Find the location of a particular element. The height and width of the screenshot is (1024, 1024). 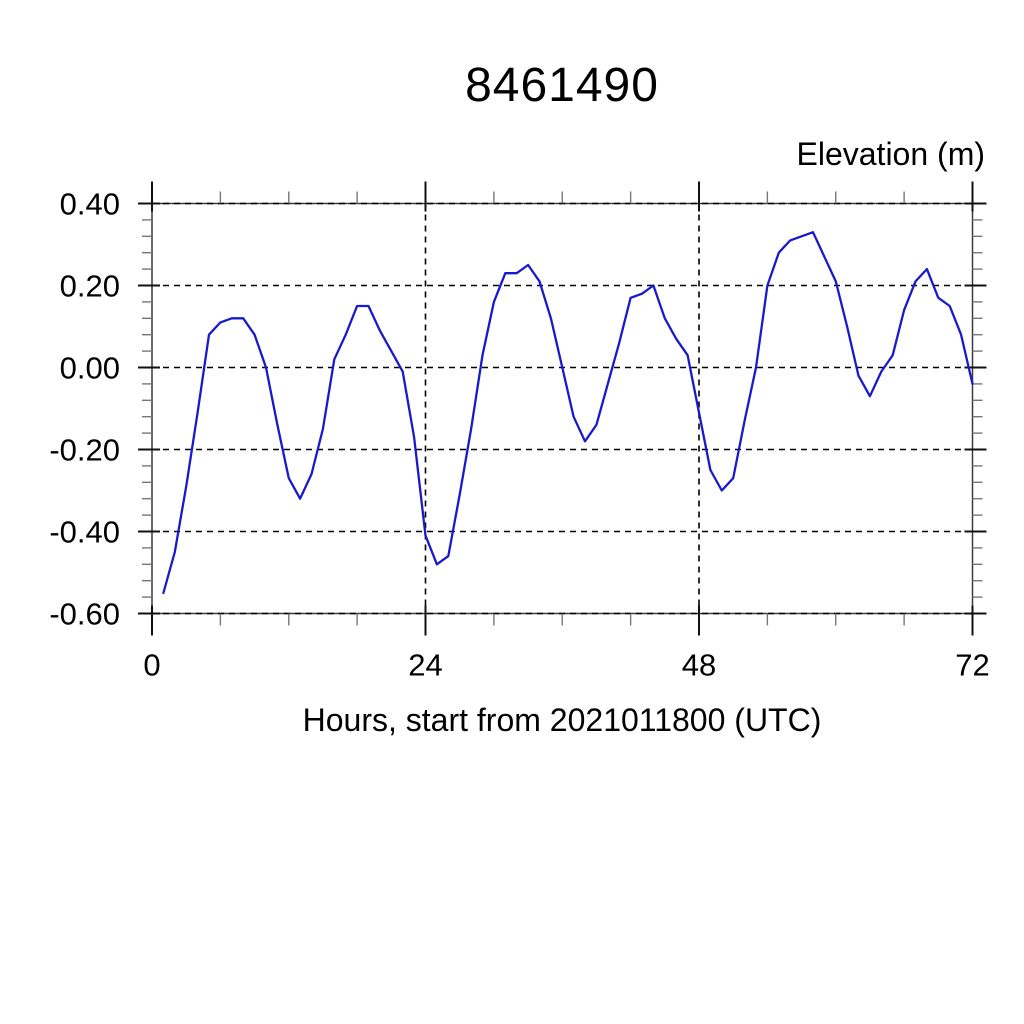

y-tick-label: -0.60 is located at coordinates (84, 614).